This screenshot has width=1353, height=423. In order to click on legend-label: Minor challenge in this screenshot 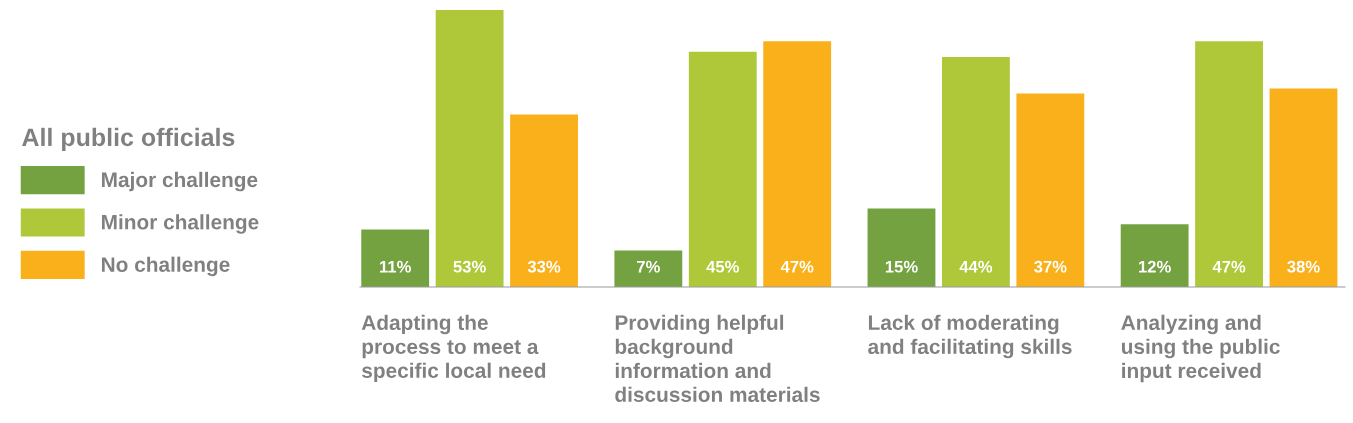, I will do `click(180, 224)`.